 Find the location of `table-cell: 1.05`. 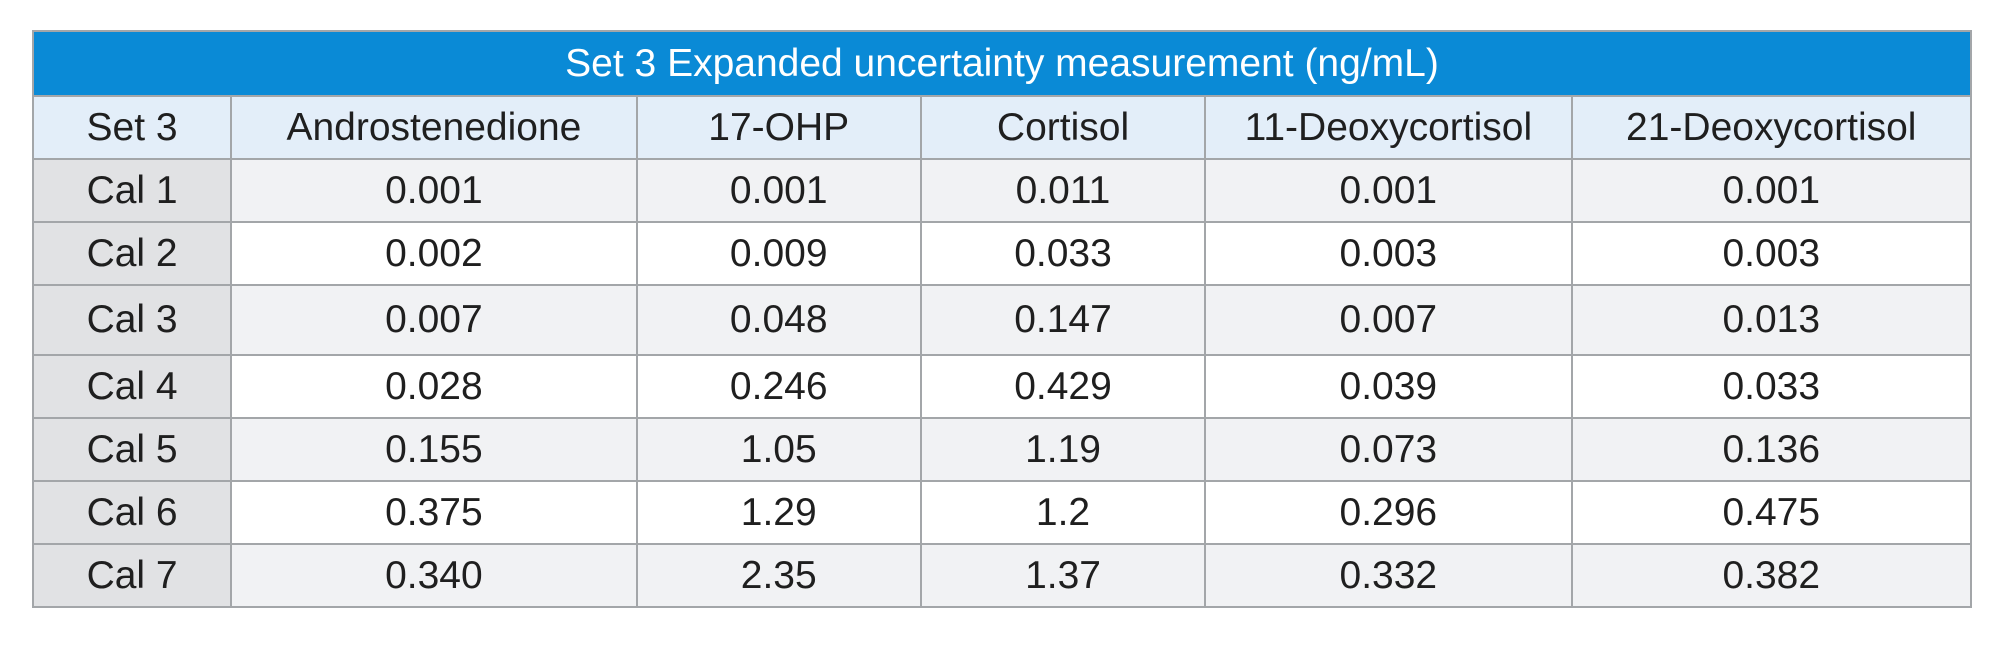

table-cell: 1.05 is located at coordinates (778, 449).